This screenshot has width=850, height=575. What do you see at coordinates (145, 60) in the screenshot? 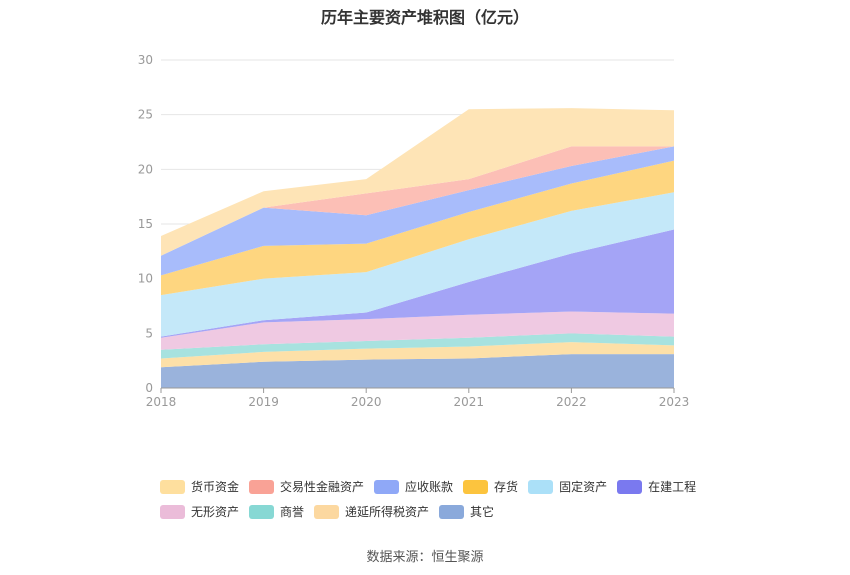
I see `y-tick-label: 30` at bounding box center [145, 60].